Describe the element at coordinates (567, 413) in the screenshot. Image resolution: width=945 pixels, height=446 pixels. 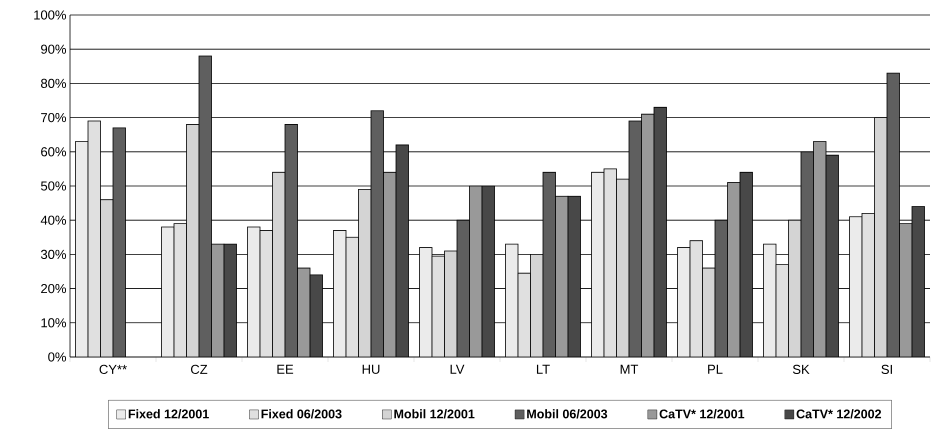
I see `legend-label: Mobil 06/2003` at that location.